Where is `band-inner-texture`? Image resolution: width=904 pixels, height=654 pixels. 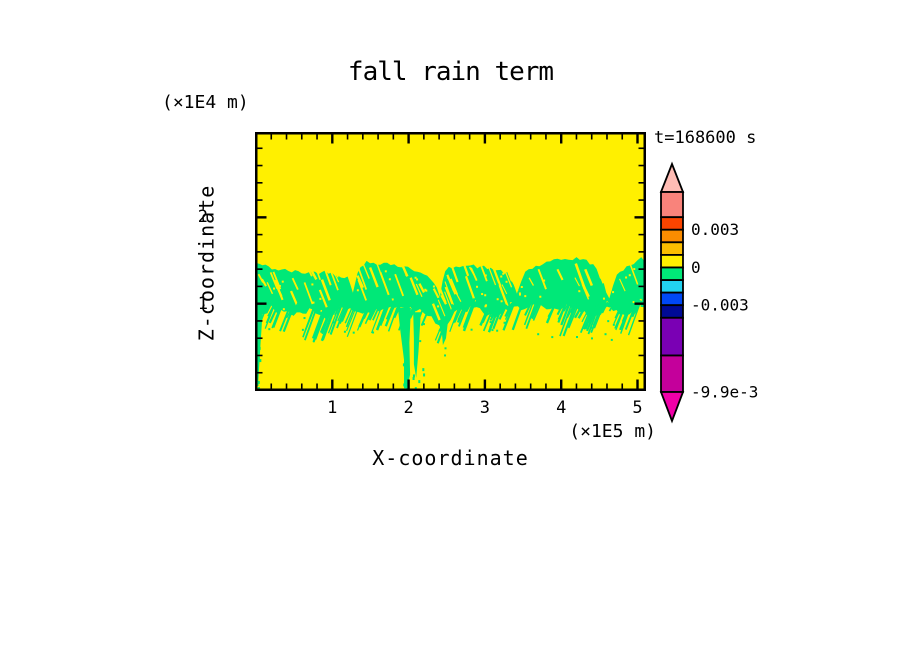 band-inner-texture is located at coordinates (449, 285).